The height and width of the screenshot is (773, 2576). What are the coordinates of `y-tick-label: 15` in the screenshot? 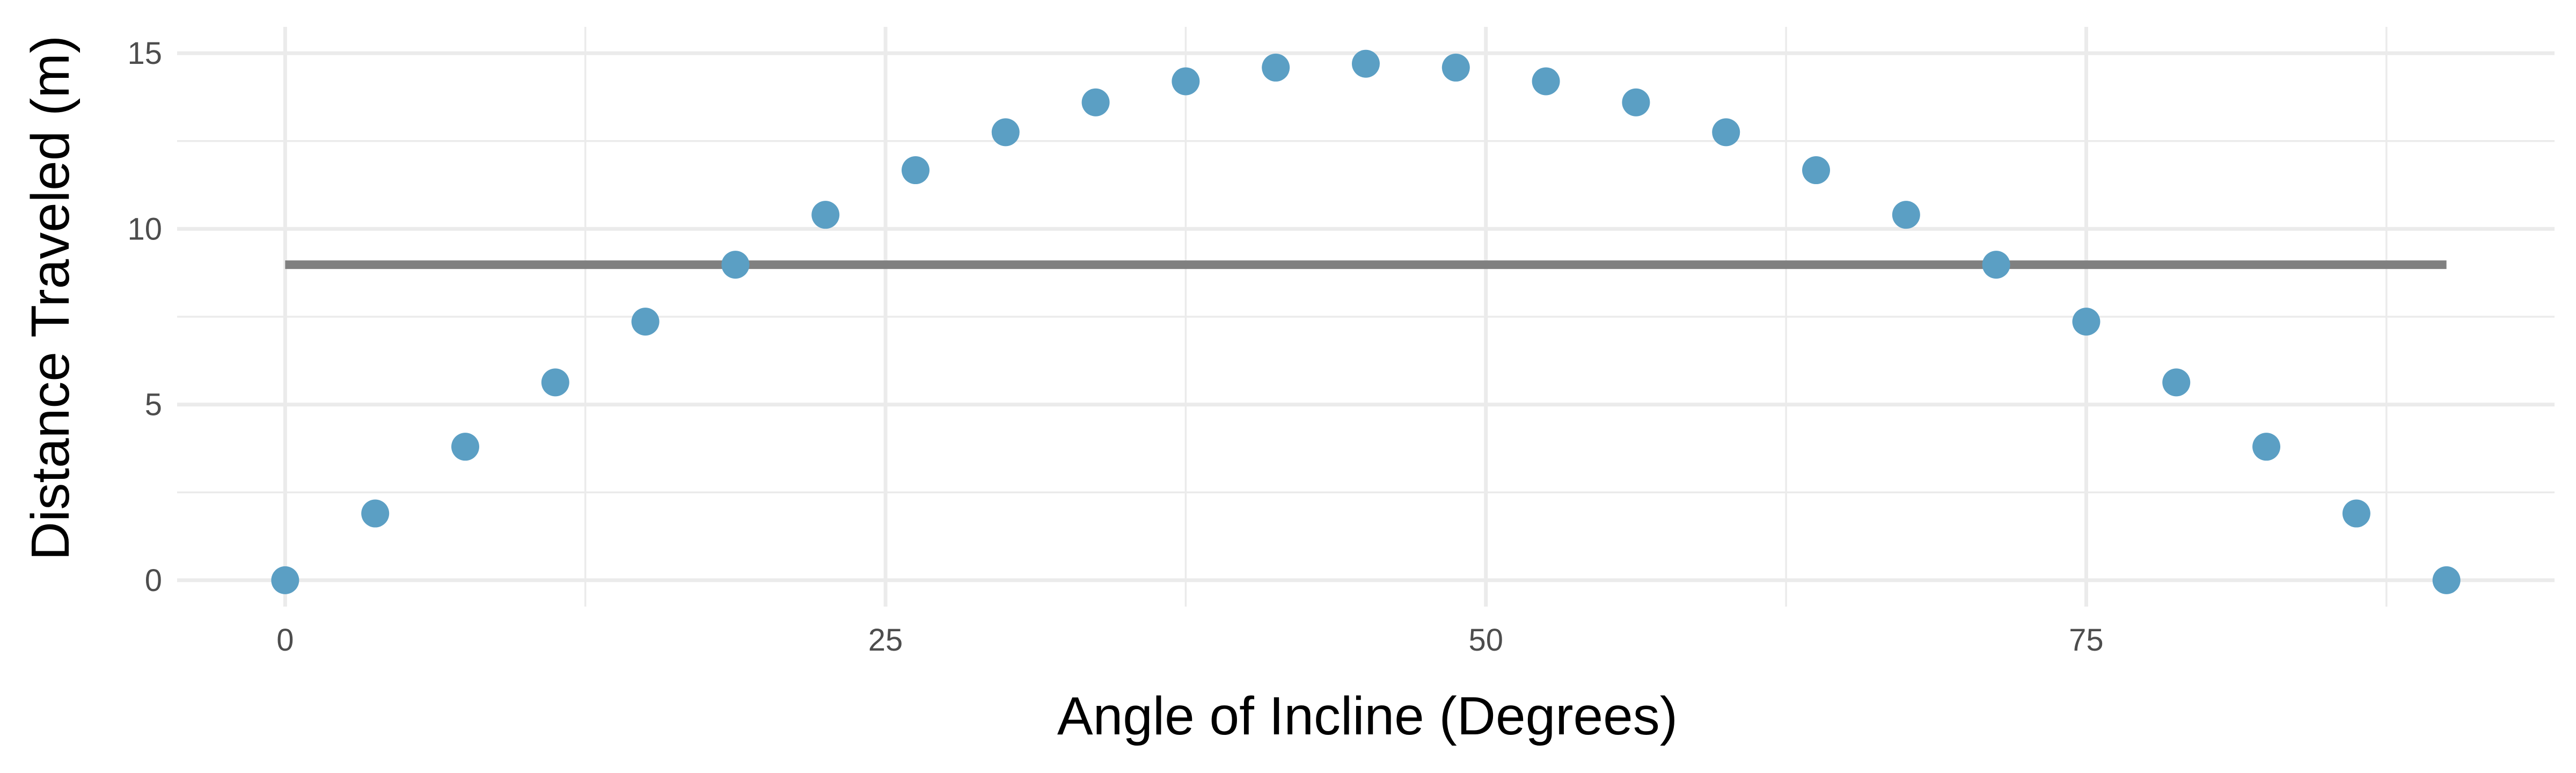 It's located at (144, 53).